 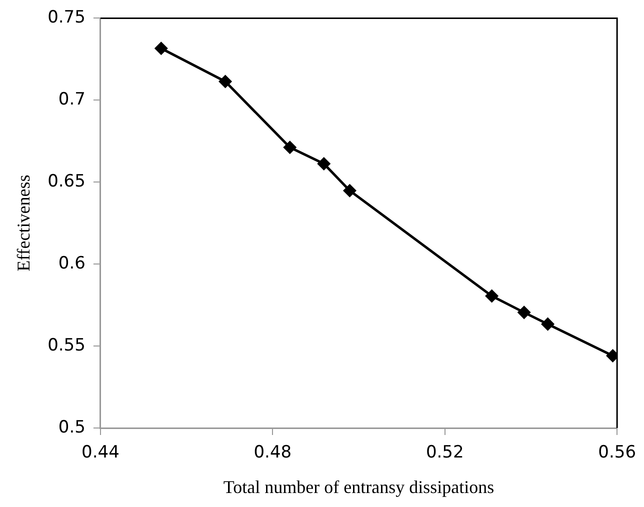 What do you see at coordinates (67, 182) in the screenshot?
I see `y-tick-label: 0.65` at bounding box center [67, 182].